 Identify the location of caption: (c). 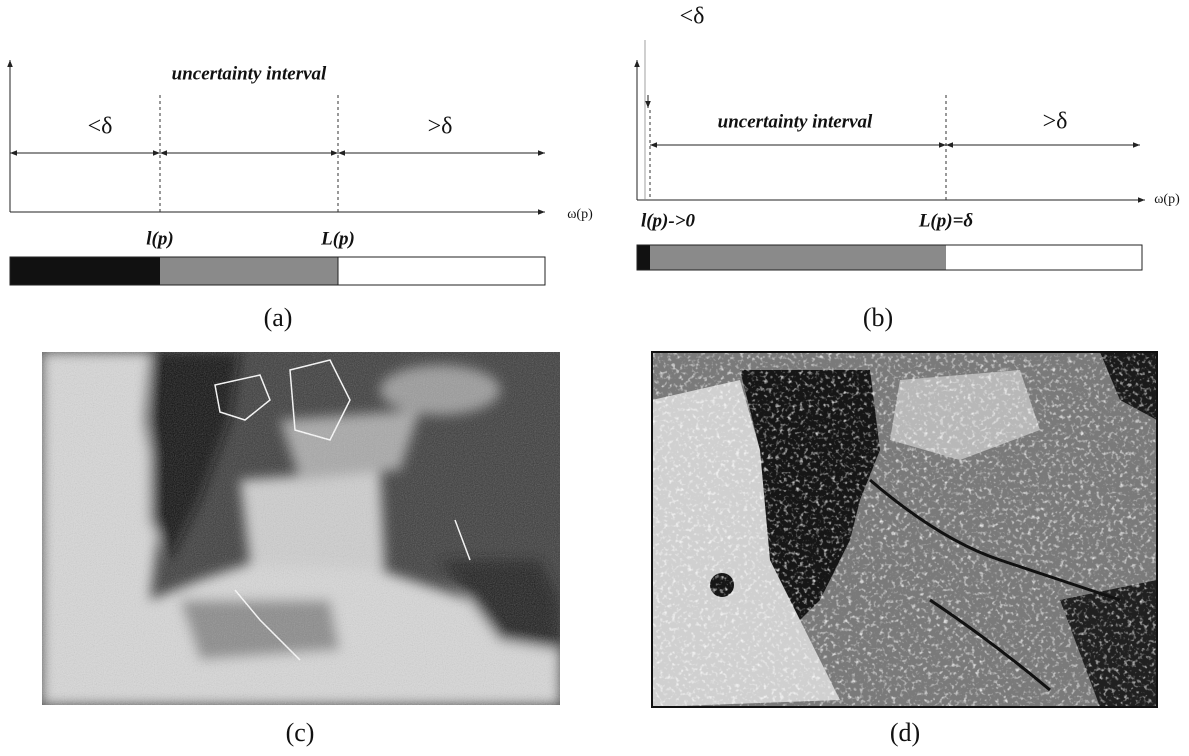
(300, 732).